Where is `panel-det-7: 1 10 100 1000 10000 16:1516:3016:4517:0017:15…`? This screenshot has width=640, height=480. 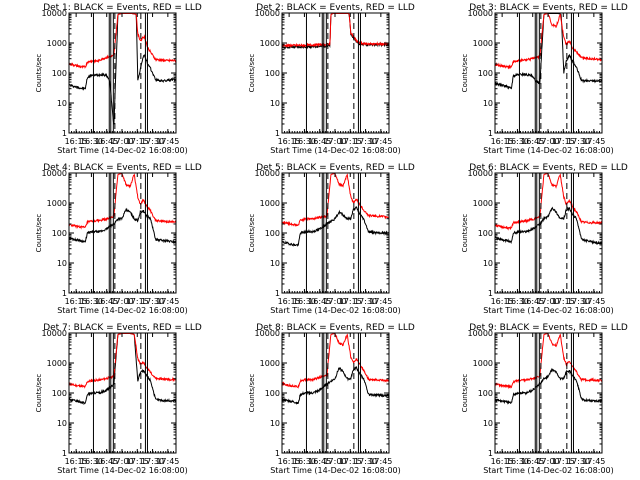
panel-det-7: 1 10 100 1000 10000 16:1516:3016:4517:0017:15… is located at coordinates (118, 399).